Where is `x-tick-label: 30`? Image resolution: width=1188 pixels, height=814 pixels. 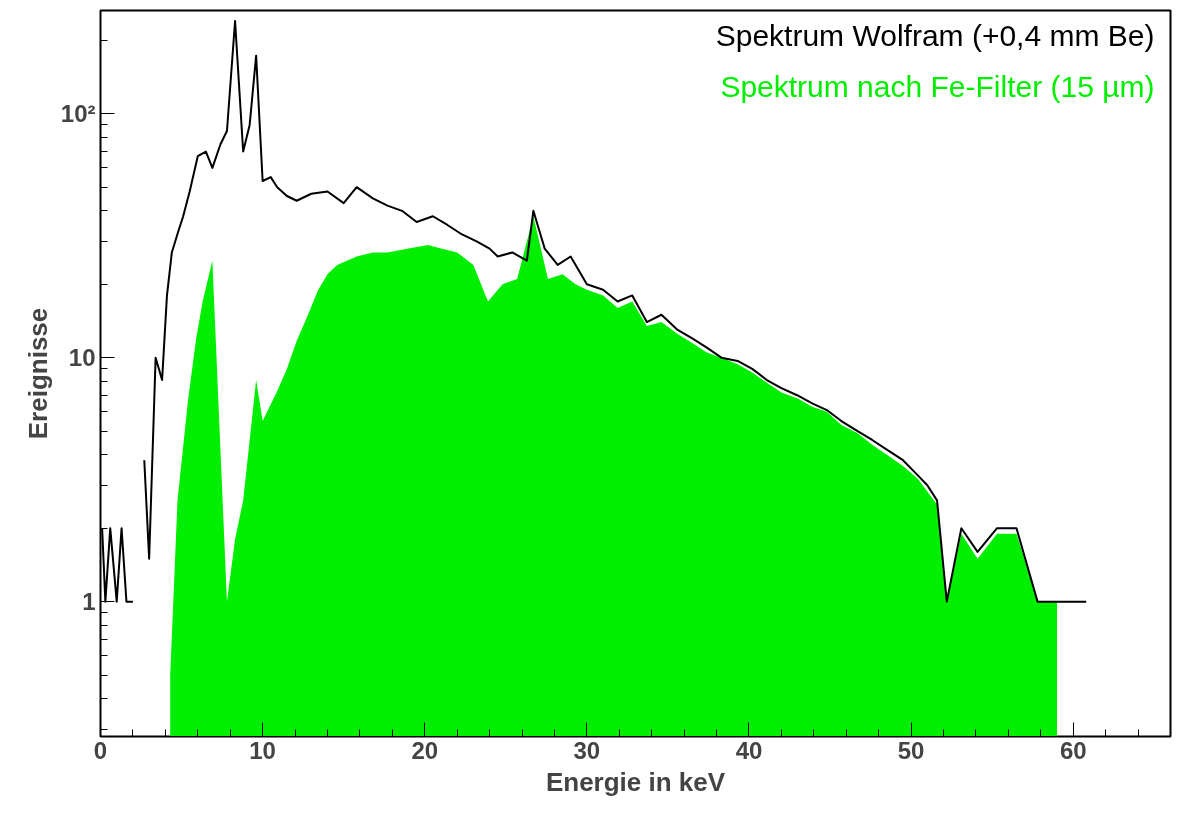
x-tick-label: 30 is located at coordinates (587, 750).